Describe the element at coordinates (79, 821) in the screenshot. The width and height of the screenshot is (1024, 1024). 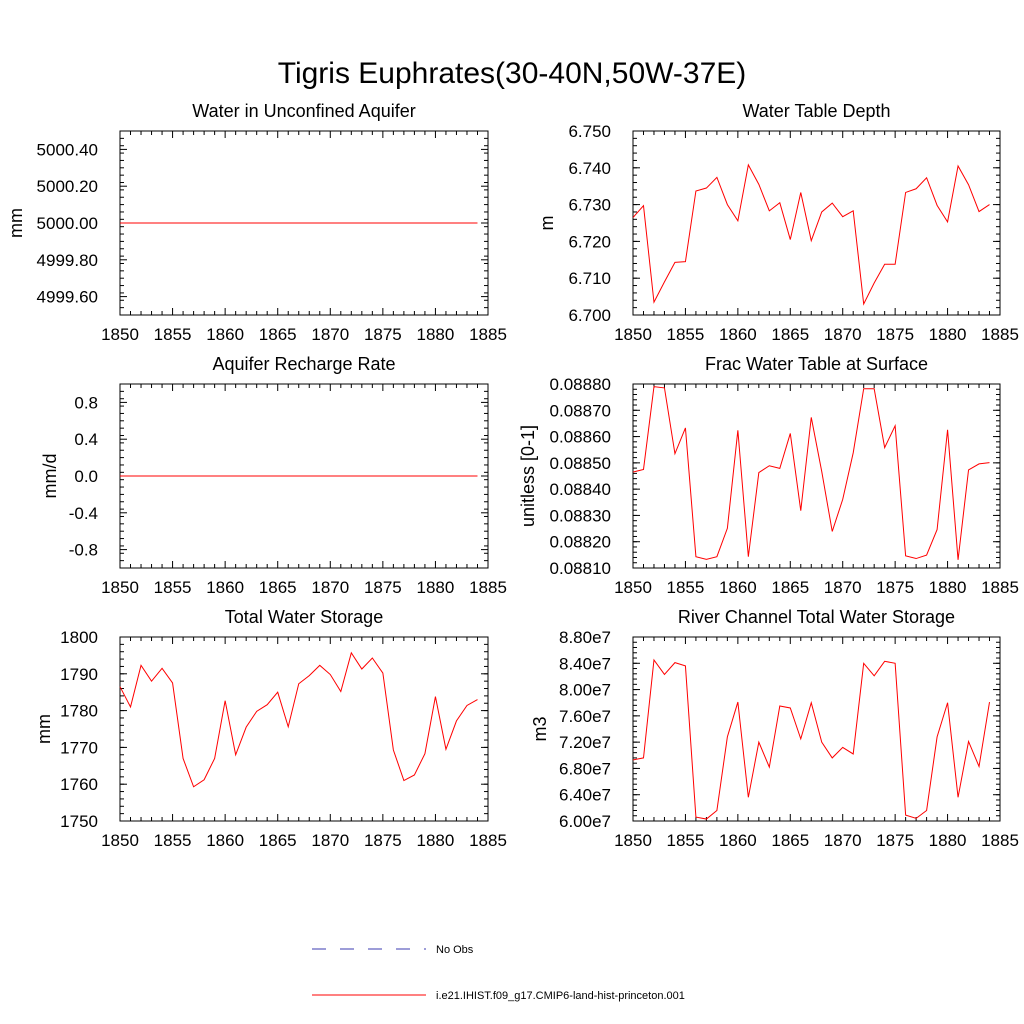
I see `y-tick-label: 1750` at that location.